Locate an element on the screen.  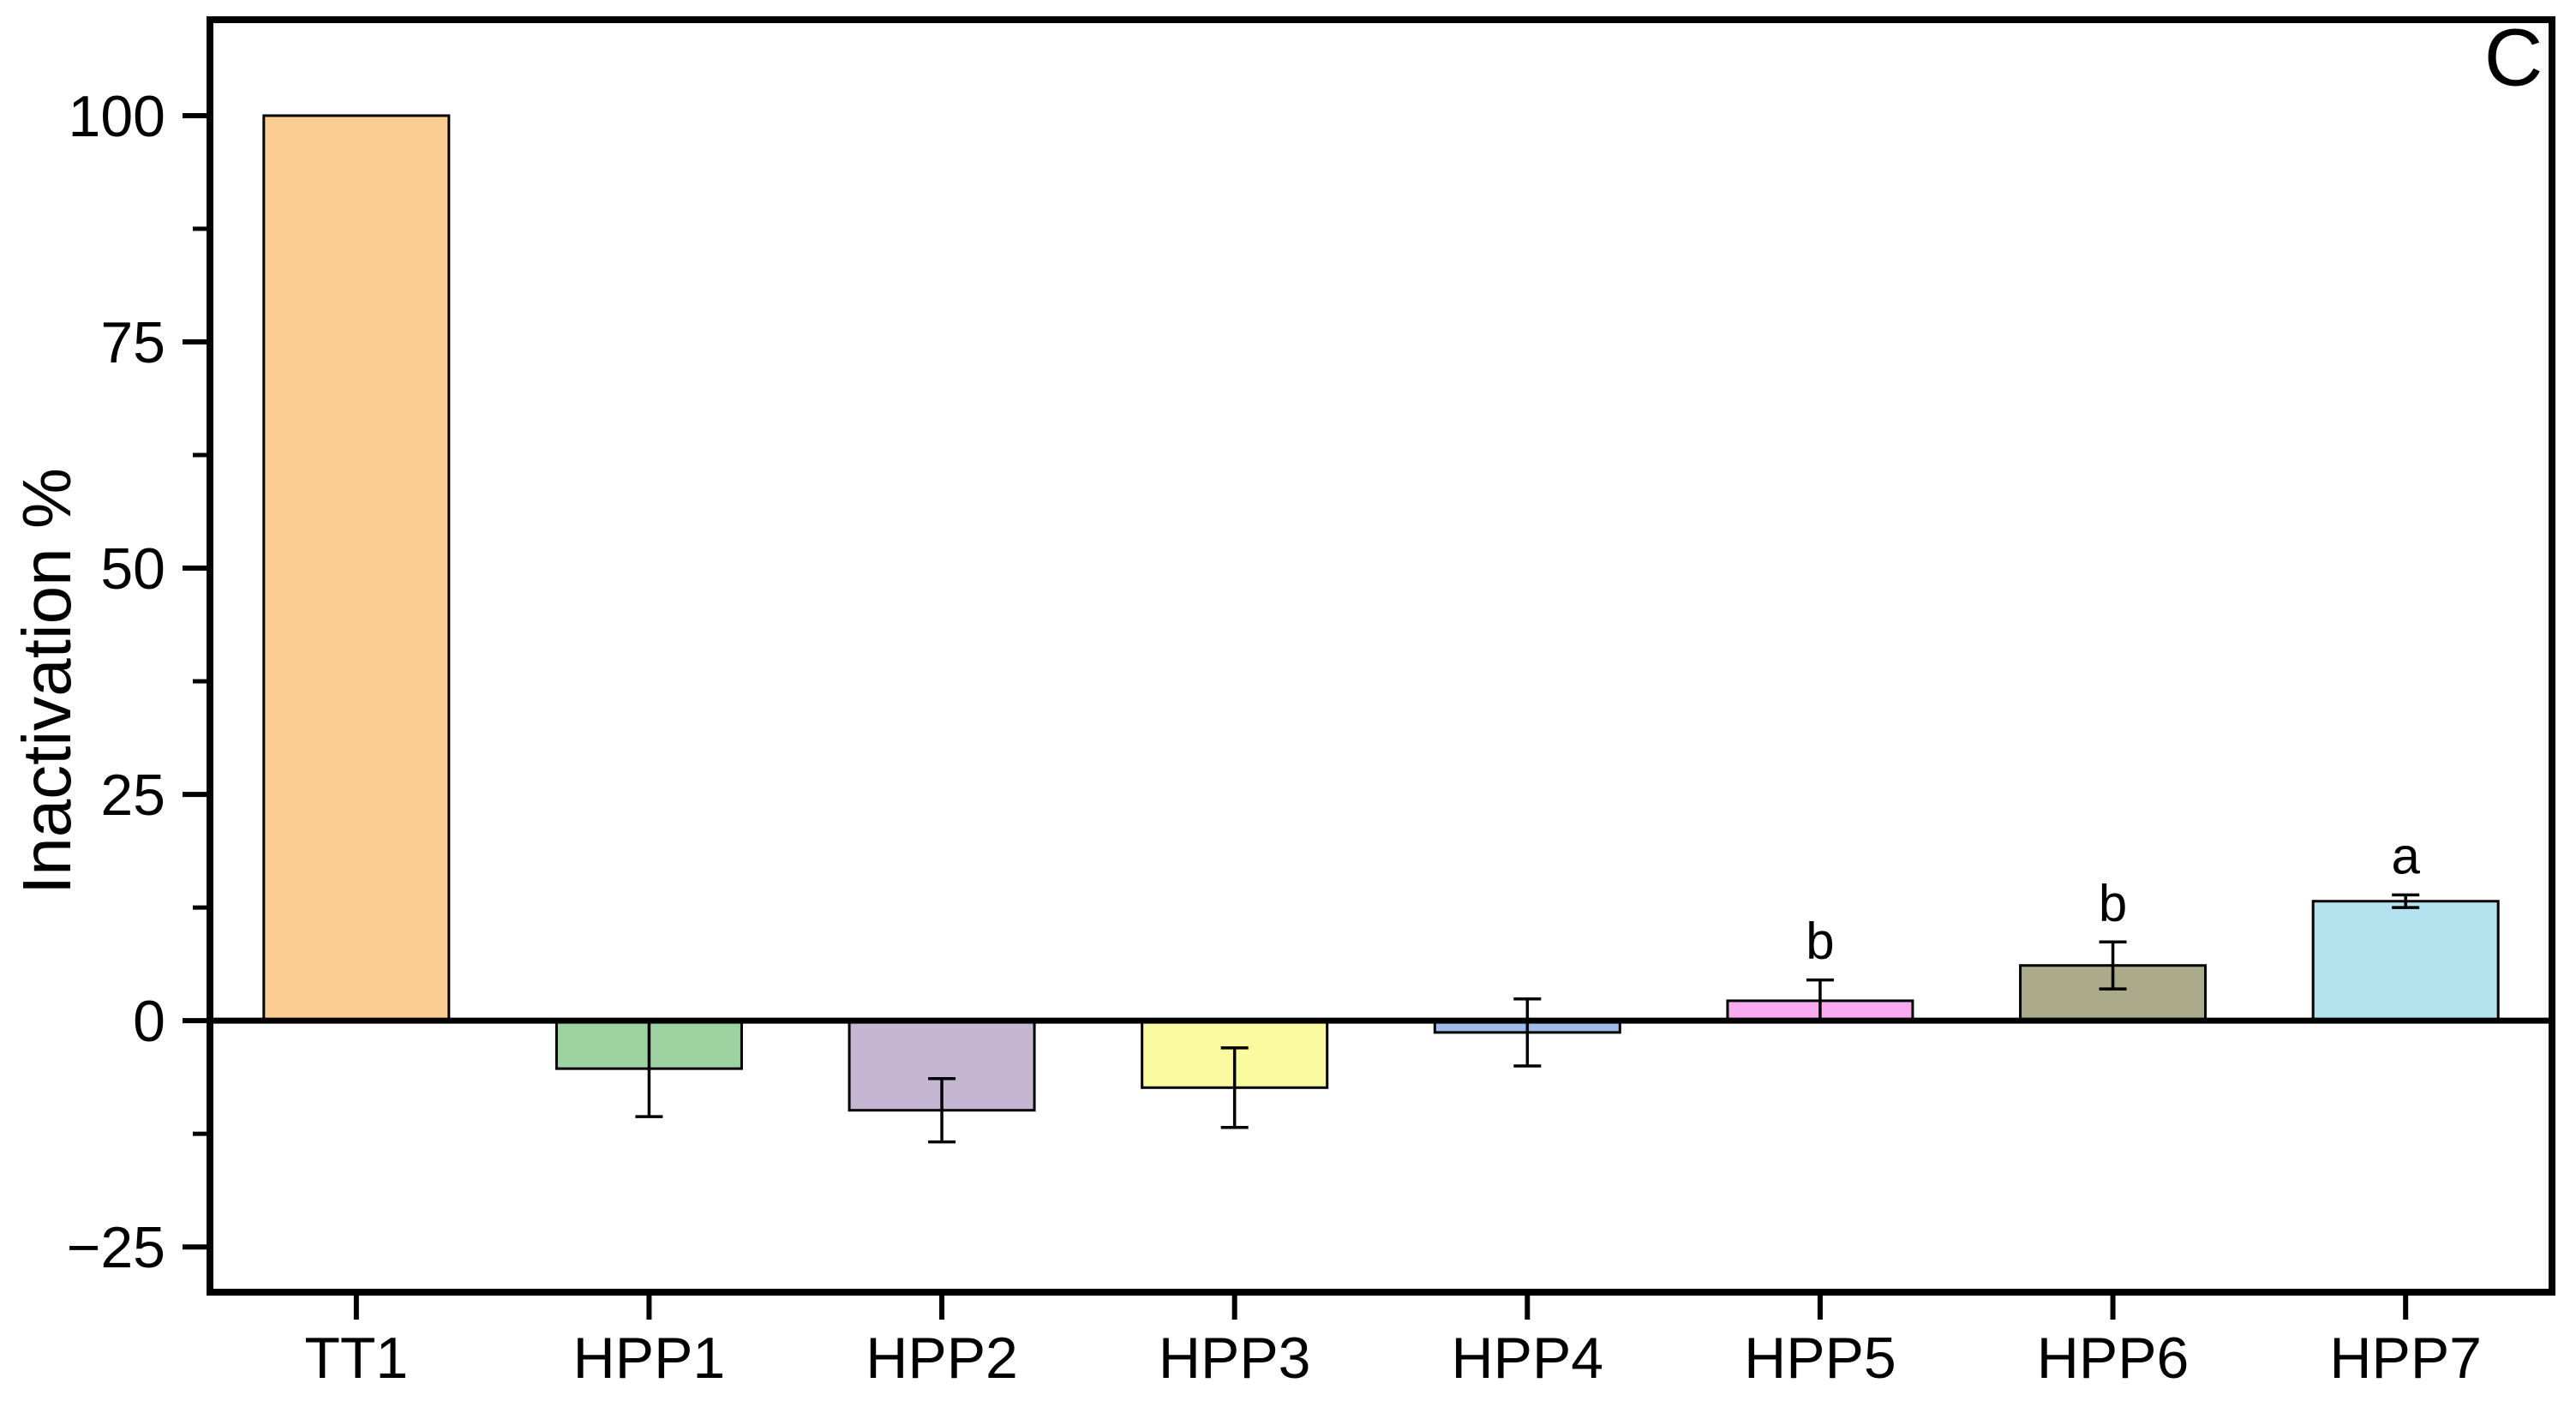
significance-letter-hpp5: b is located at coordinates (1820, 941).